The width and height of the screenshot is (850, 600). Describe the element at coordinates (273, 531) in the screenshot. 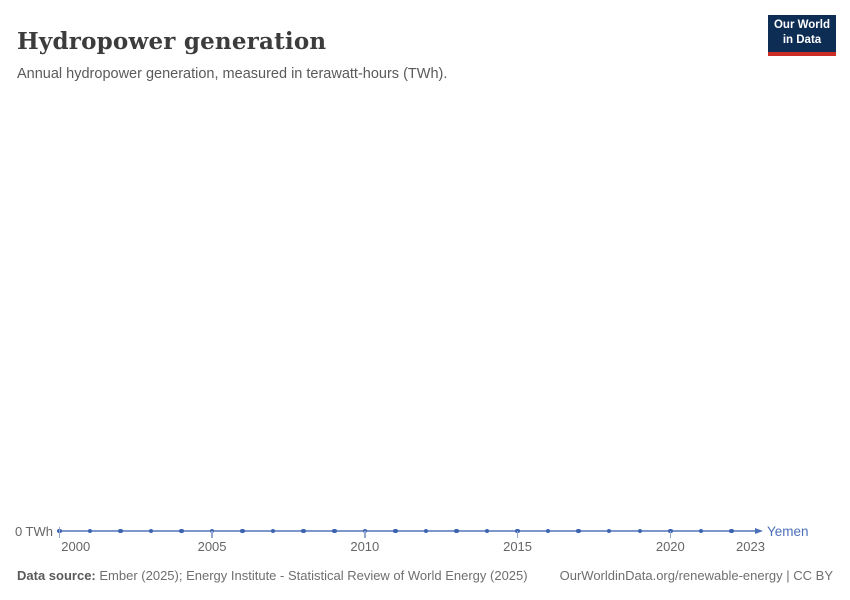

I see `data-point-2007` at that location.